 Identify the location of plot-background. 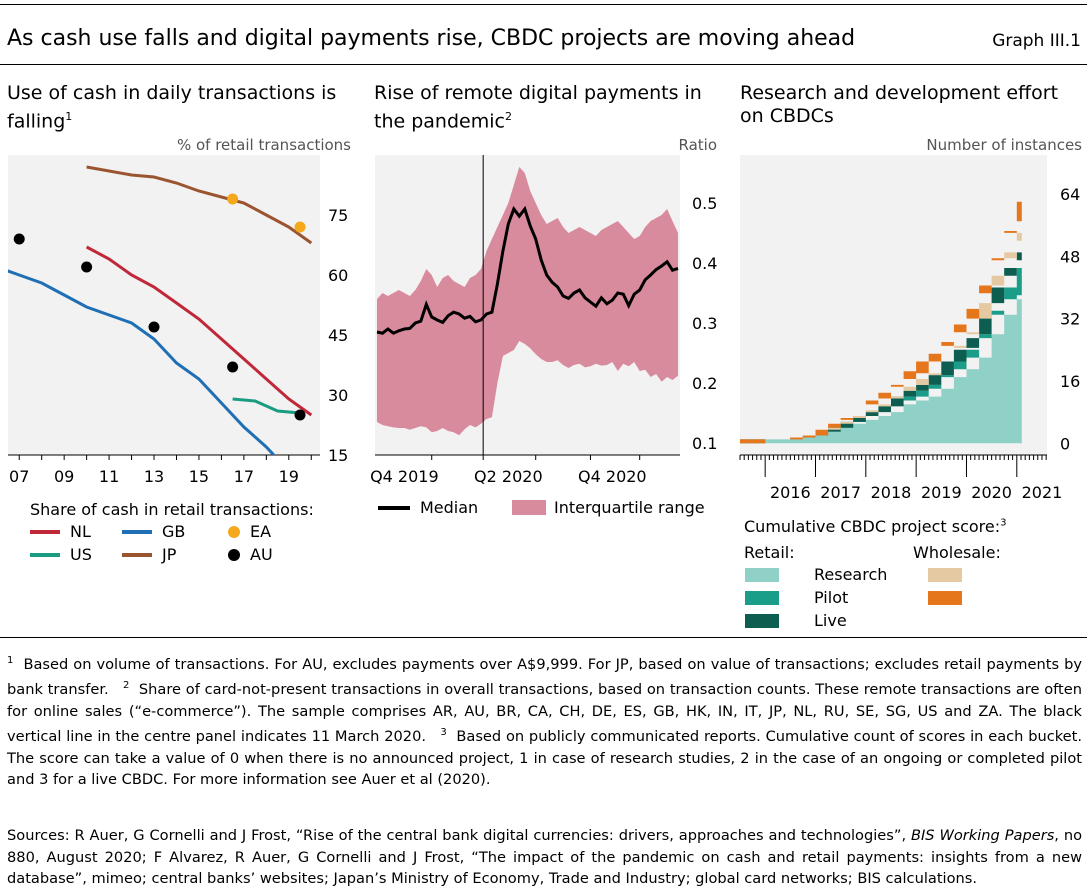
(164, 305).